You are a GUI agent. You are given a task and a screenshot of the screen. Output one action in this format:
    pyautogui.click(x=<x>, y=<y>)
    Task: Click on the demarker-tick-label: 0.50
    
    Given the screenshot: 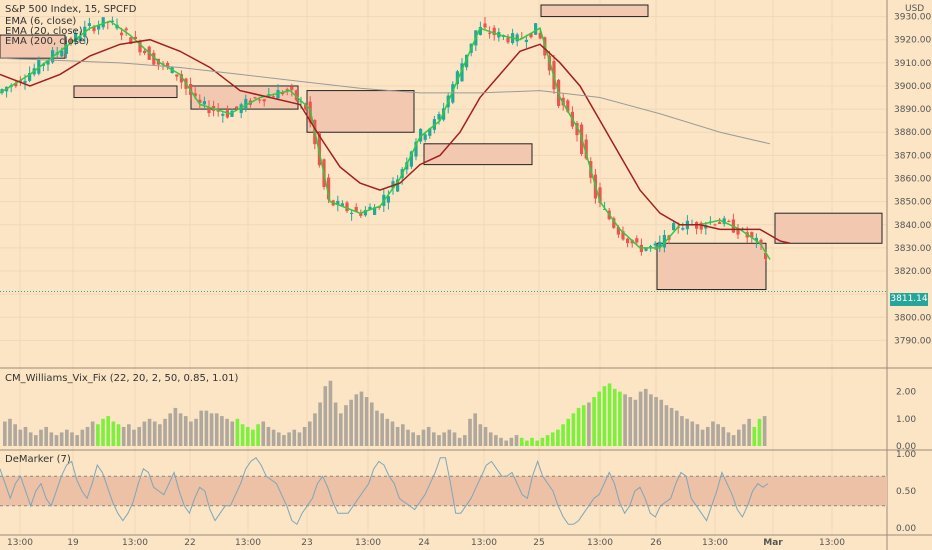 What is the action you would take?
    pyautogui.click(x=906, y=492)
    